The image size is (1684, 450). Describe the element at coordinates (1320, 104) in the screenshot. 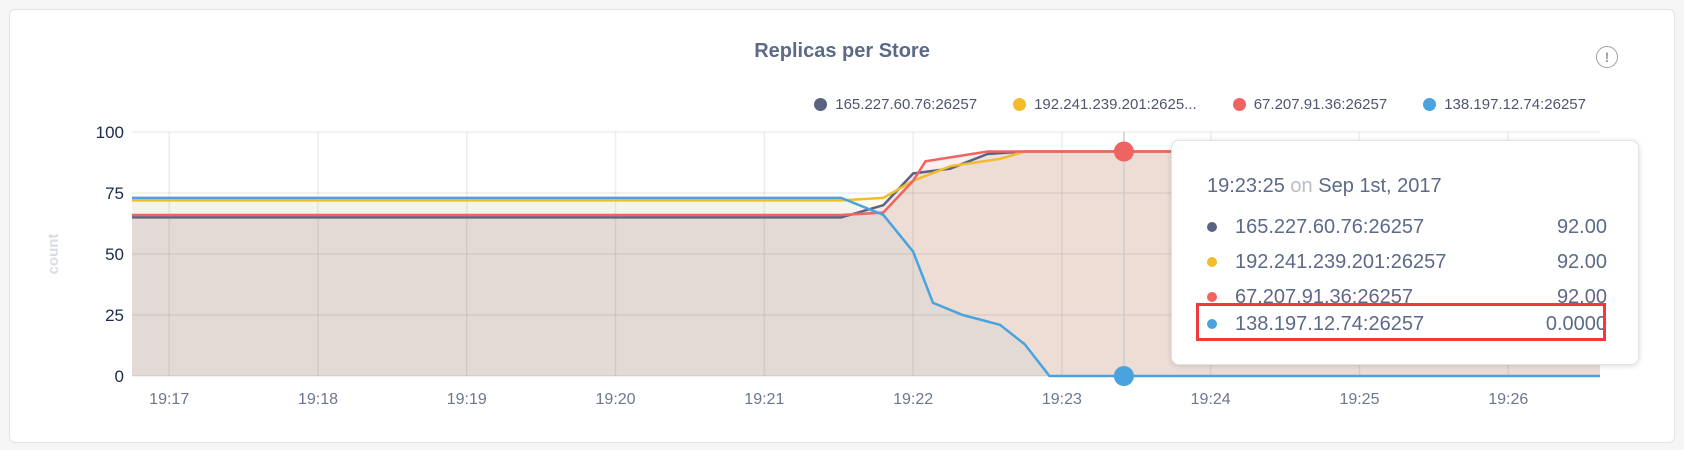

I see `legend-label: 67.207.91.36:26257` at that location.